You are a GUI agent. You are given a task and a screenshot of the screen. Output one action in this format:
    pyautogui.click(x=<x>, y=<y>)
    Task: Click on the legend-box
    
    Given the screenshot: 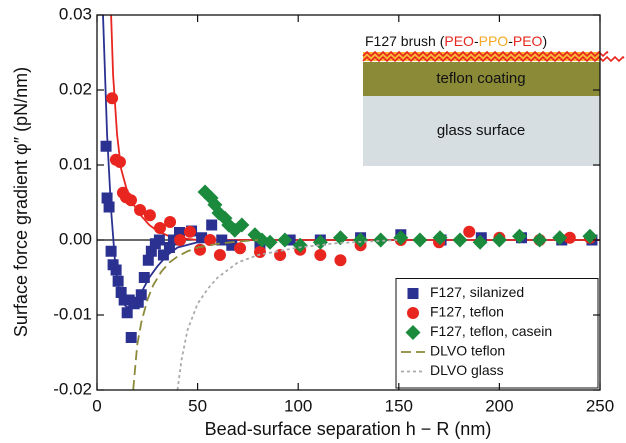 What is the action you would take?
    pyautogui.click(x=497, y=333)
    